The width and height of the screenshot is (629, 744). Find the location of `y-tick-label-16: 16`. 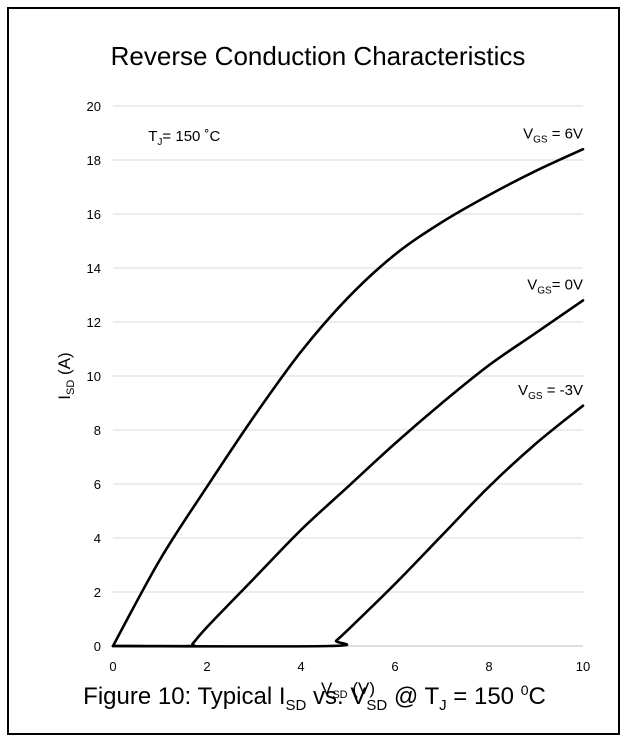

y-tick-label-16: 16 is located at coordinates (94, 214).